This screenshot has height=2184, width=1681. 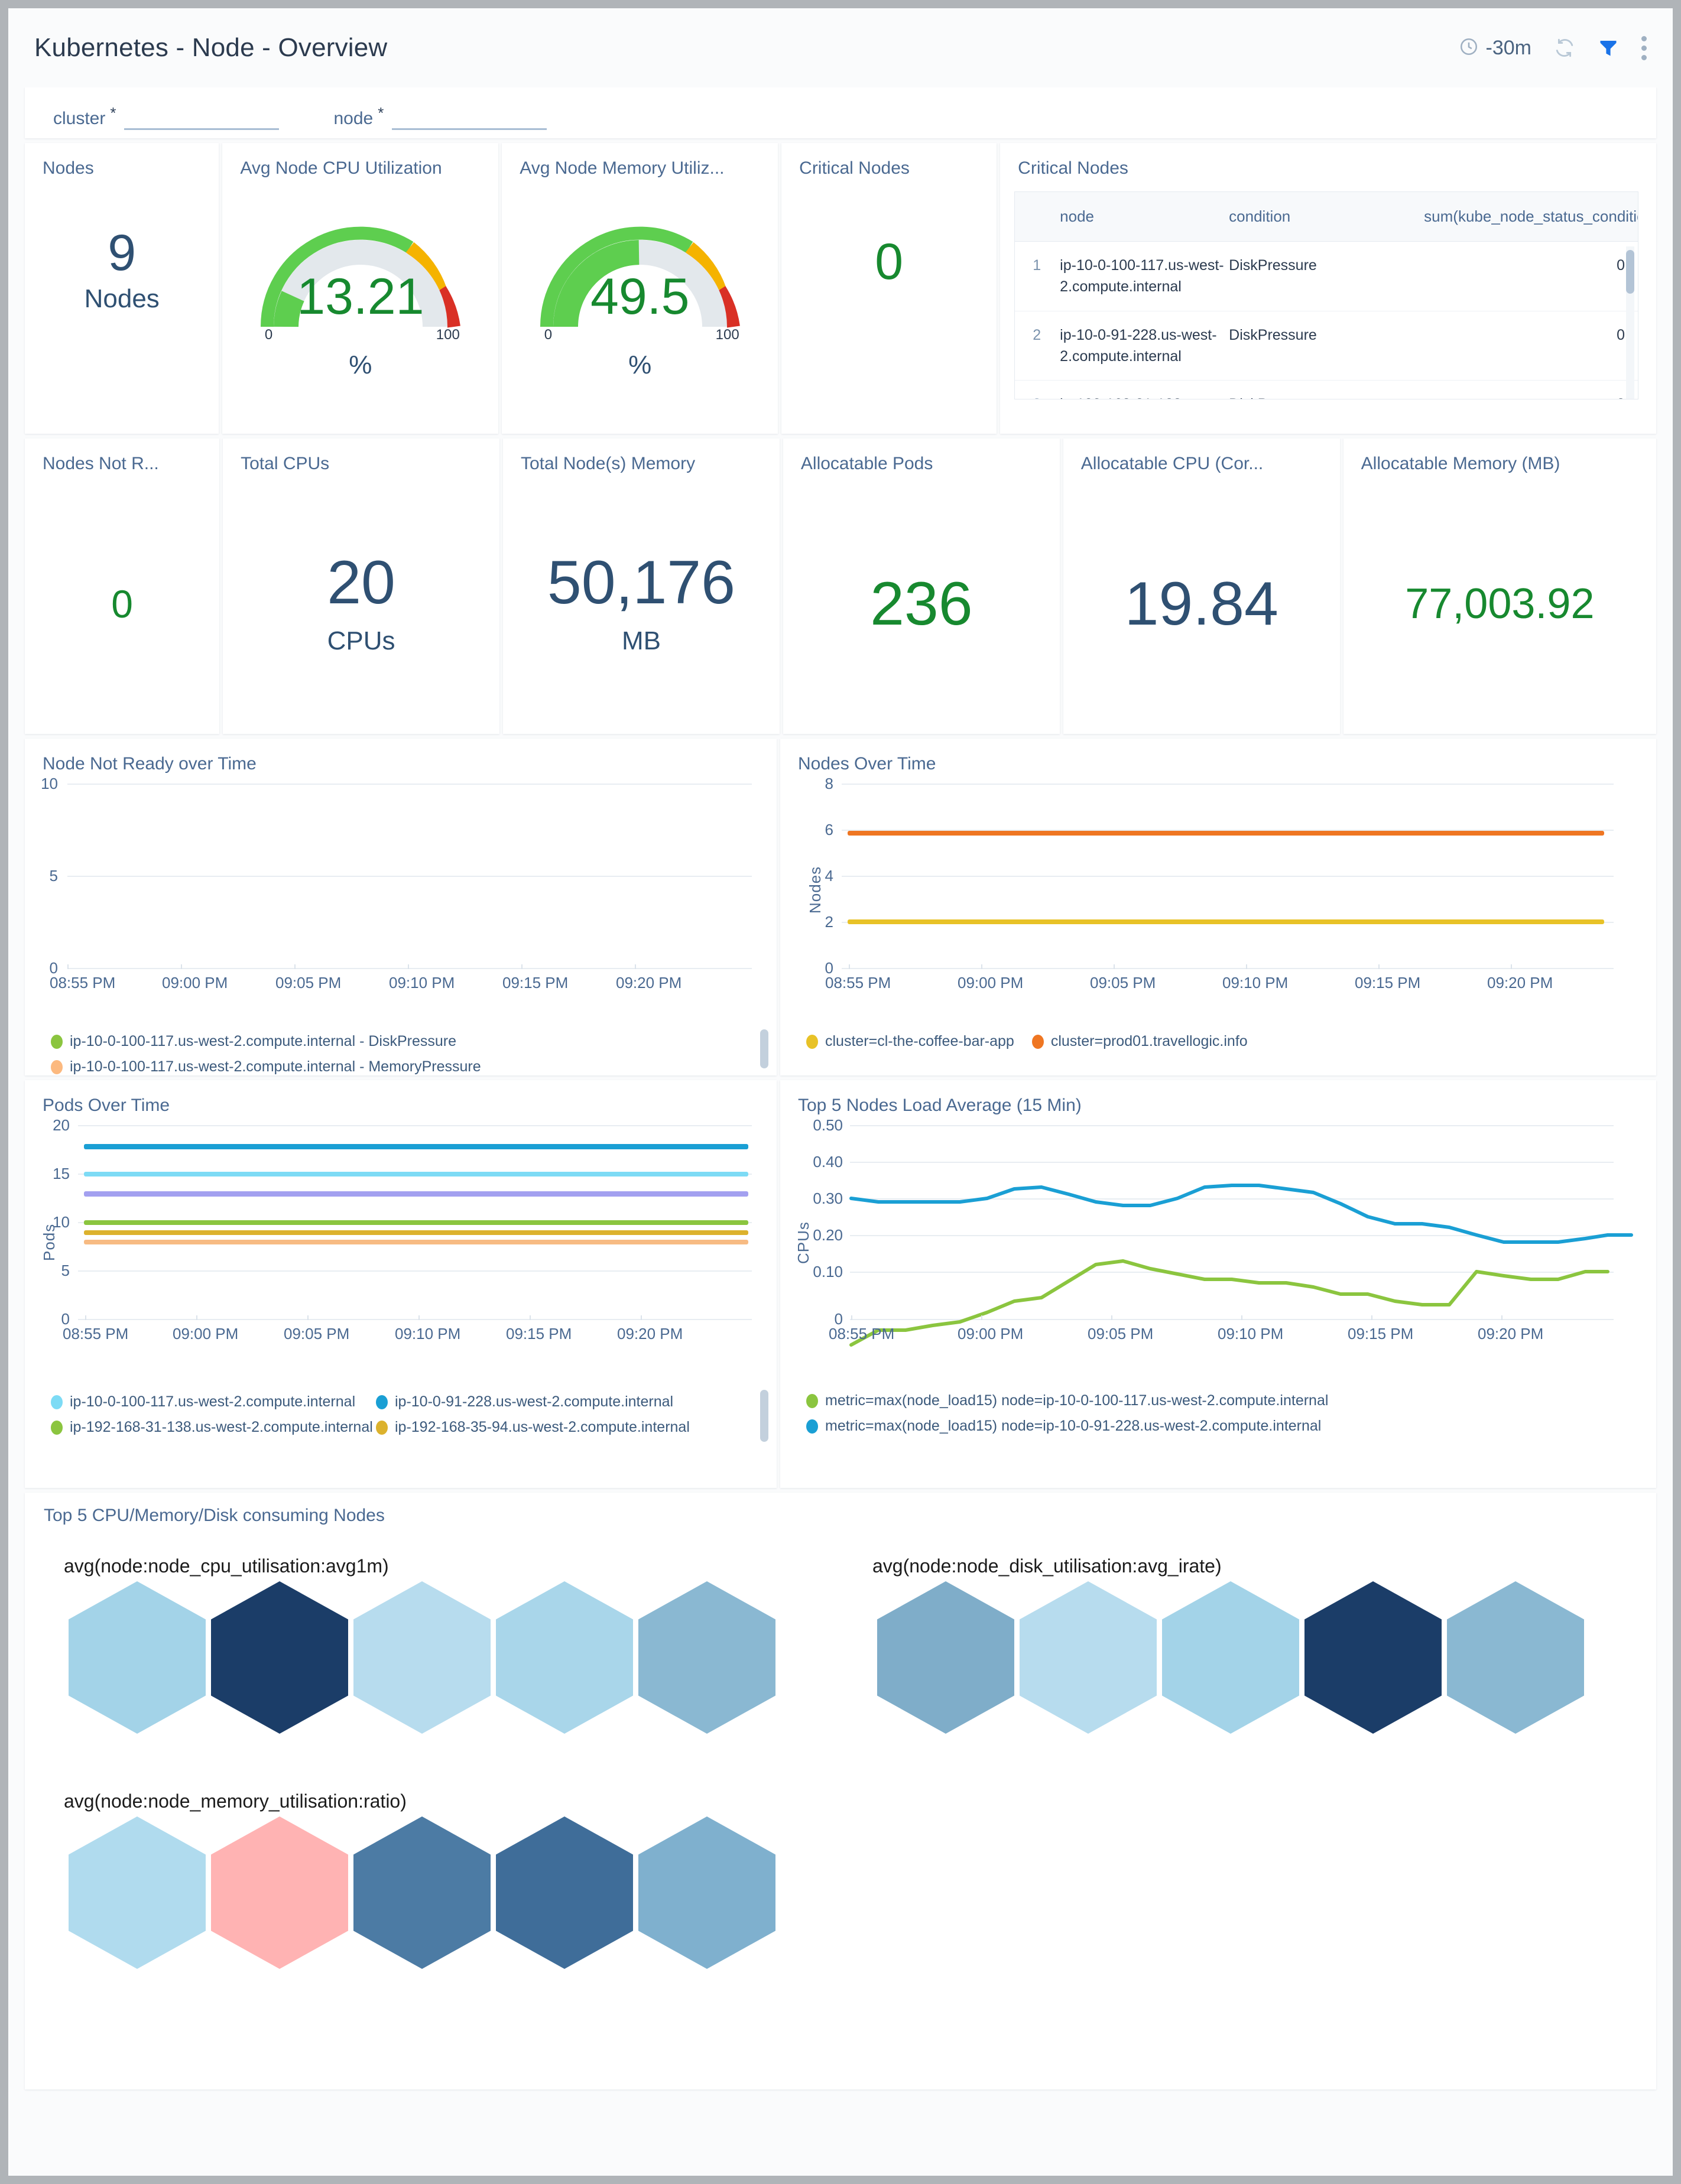 I want to click on cpu-gauge-unit: %, so click(x=360, y=364).